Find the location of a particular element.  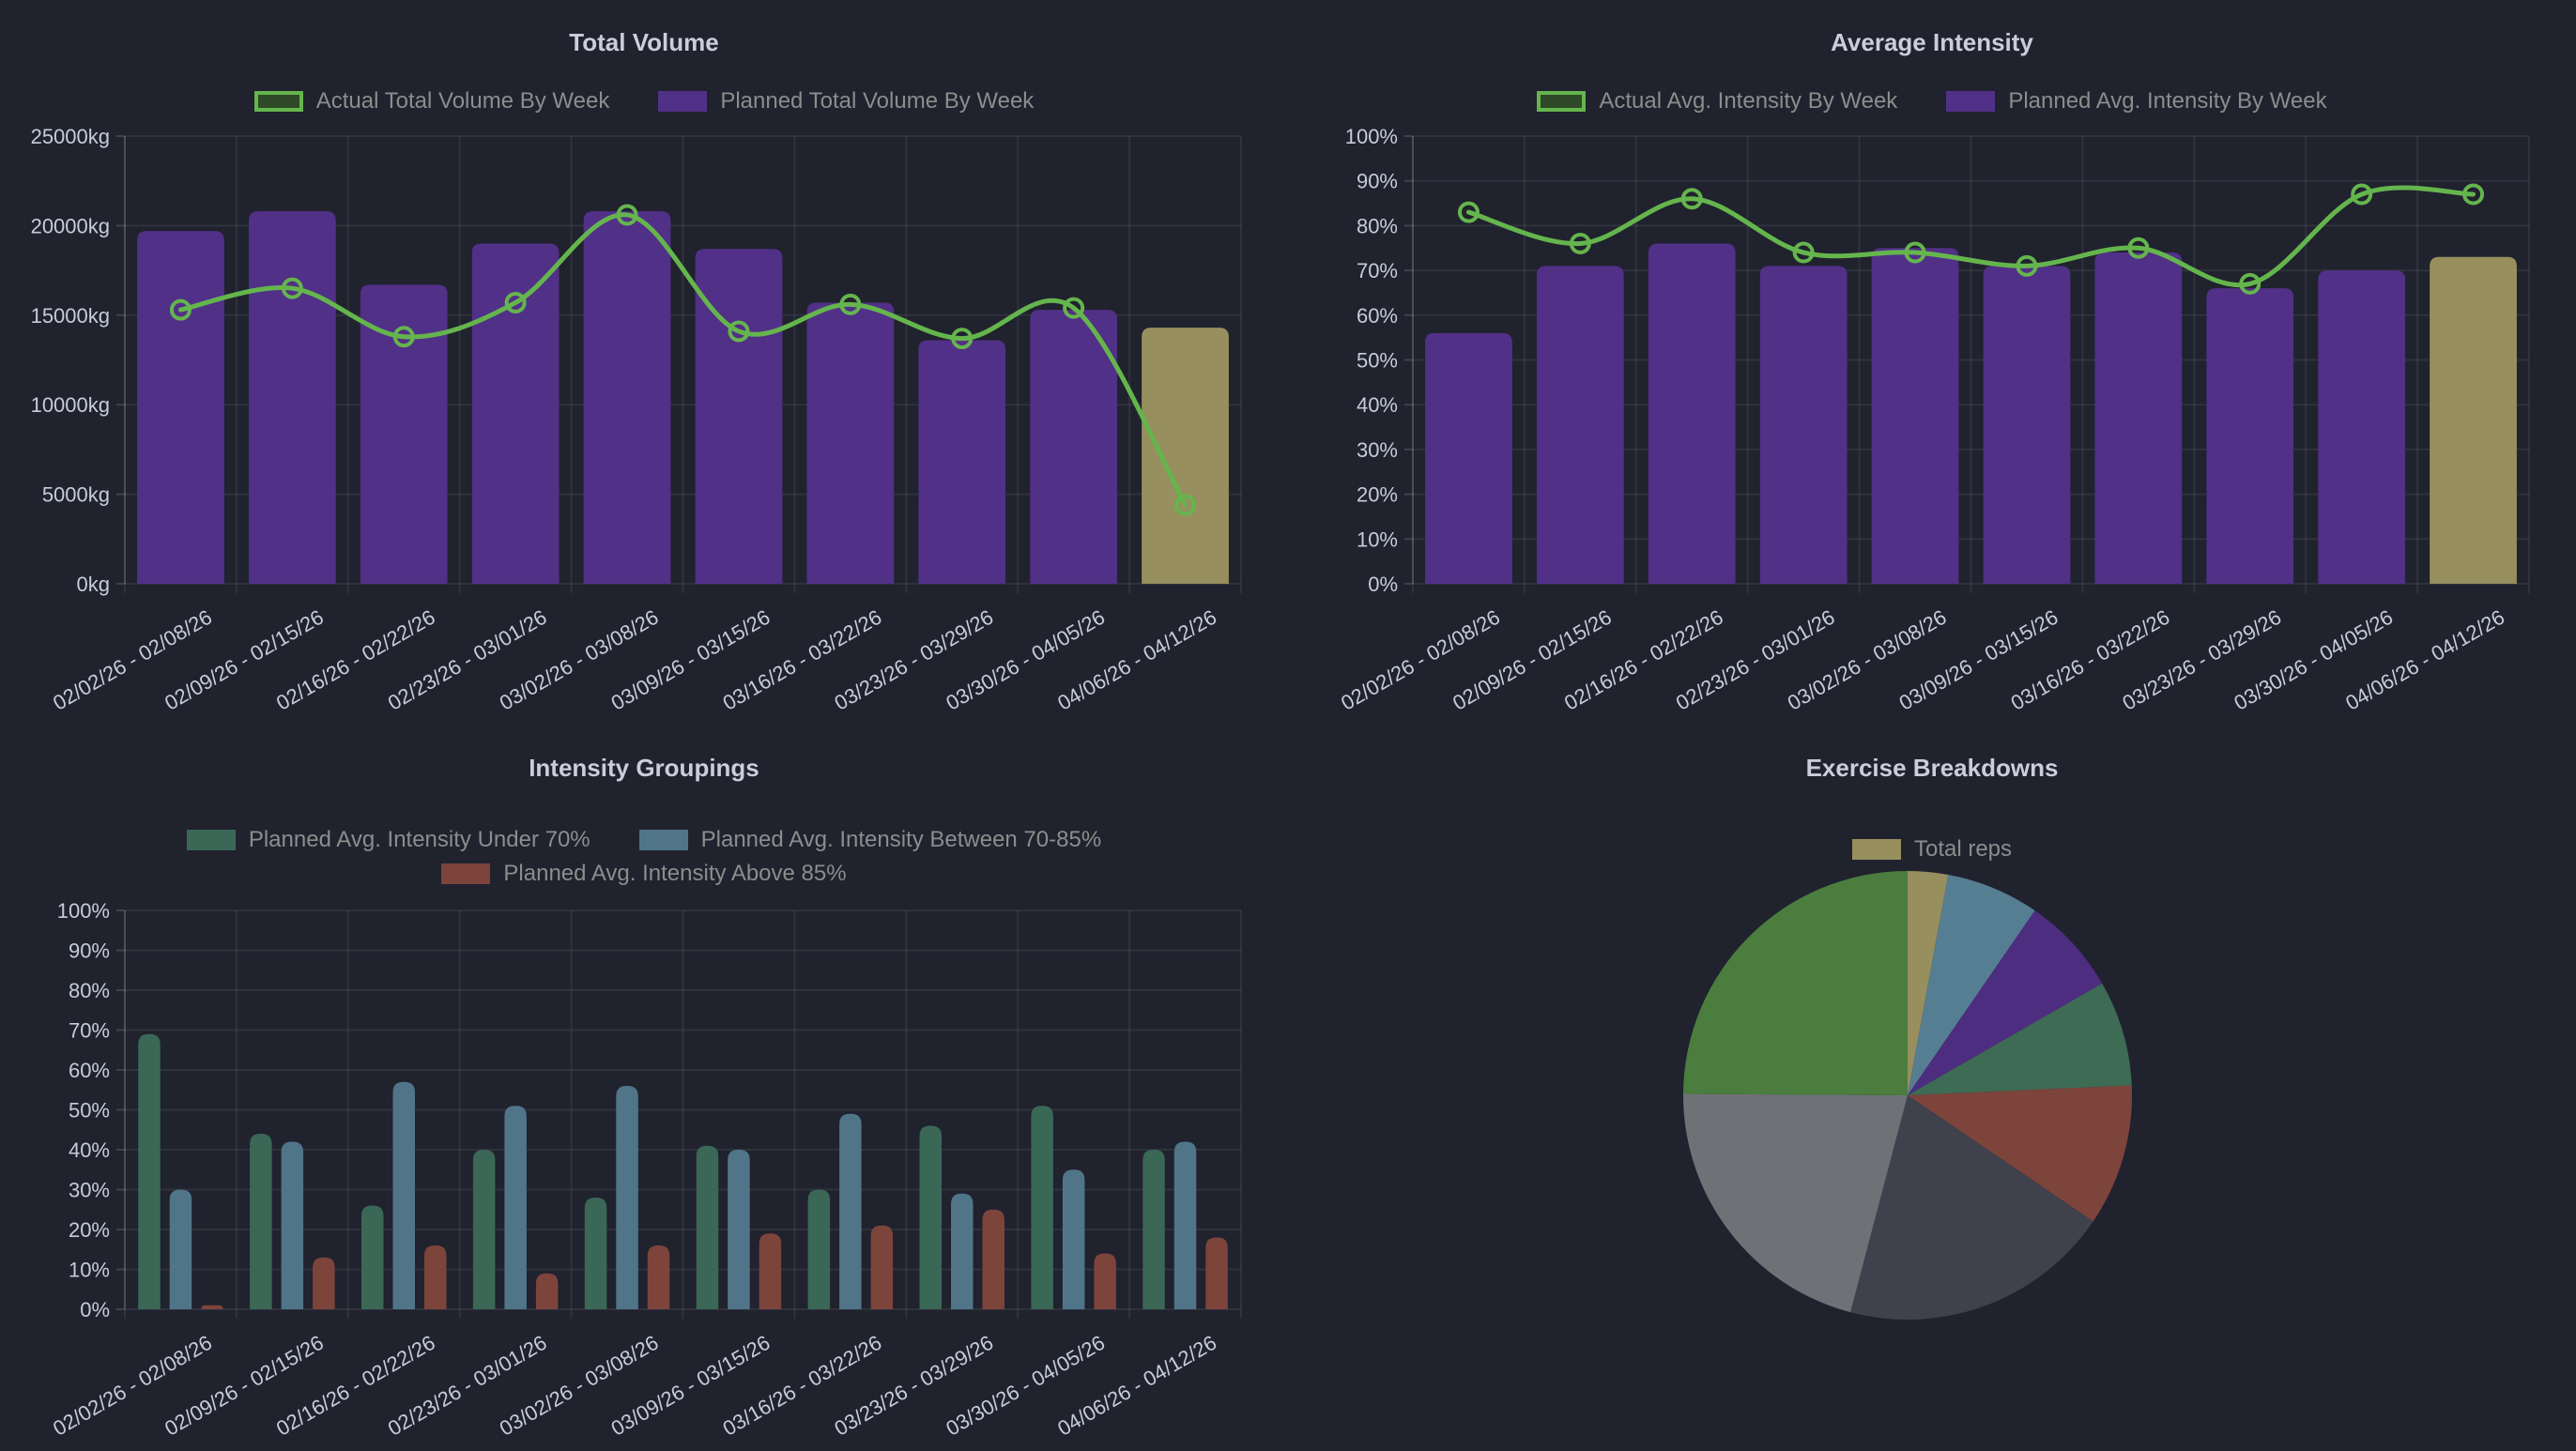

slice-purple is located at coordinates (2005, 1002).